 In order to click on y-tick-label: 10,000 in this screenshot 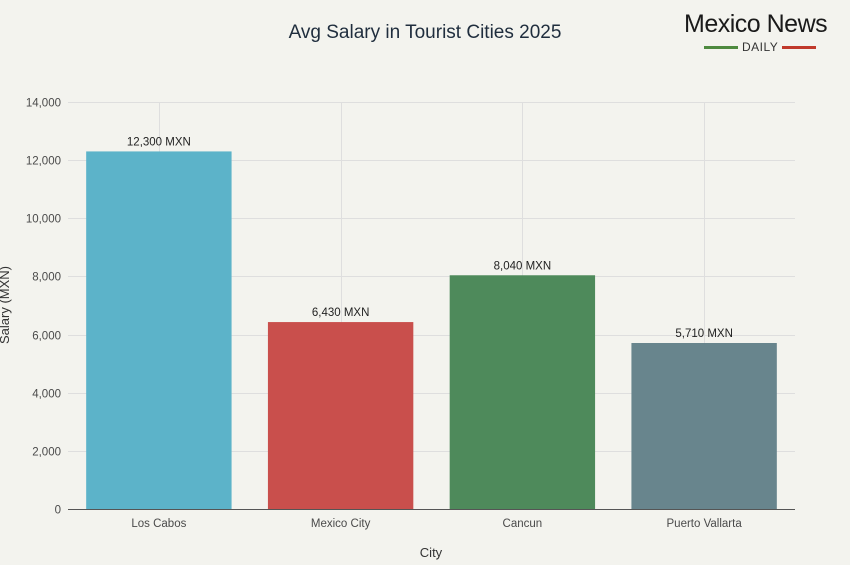, I will do `click(43, 220)`.